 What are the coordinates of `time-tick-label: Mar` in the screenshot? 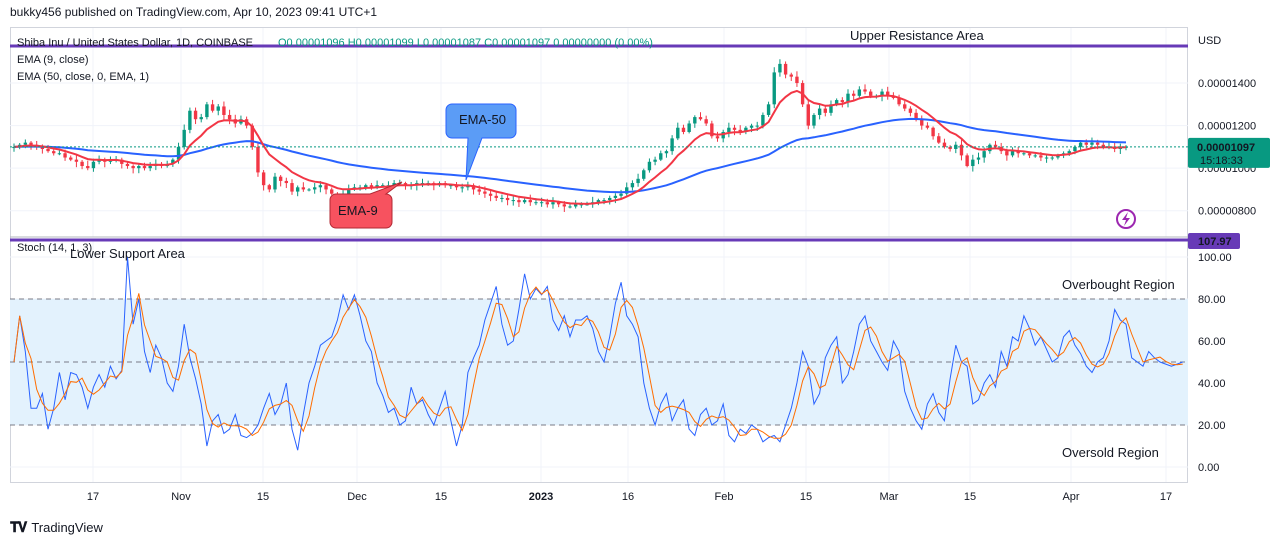 It's located at (889, 497).